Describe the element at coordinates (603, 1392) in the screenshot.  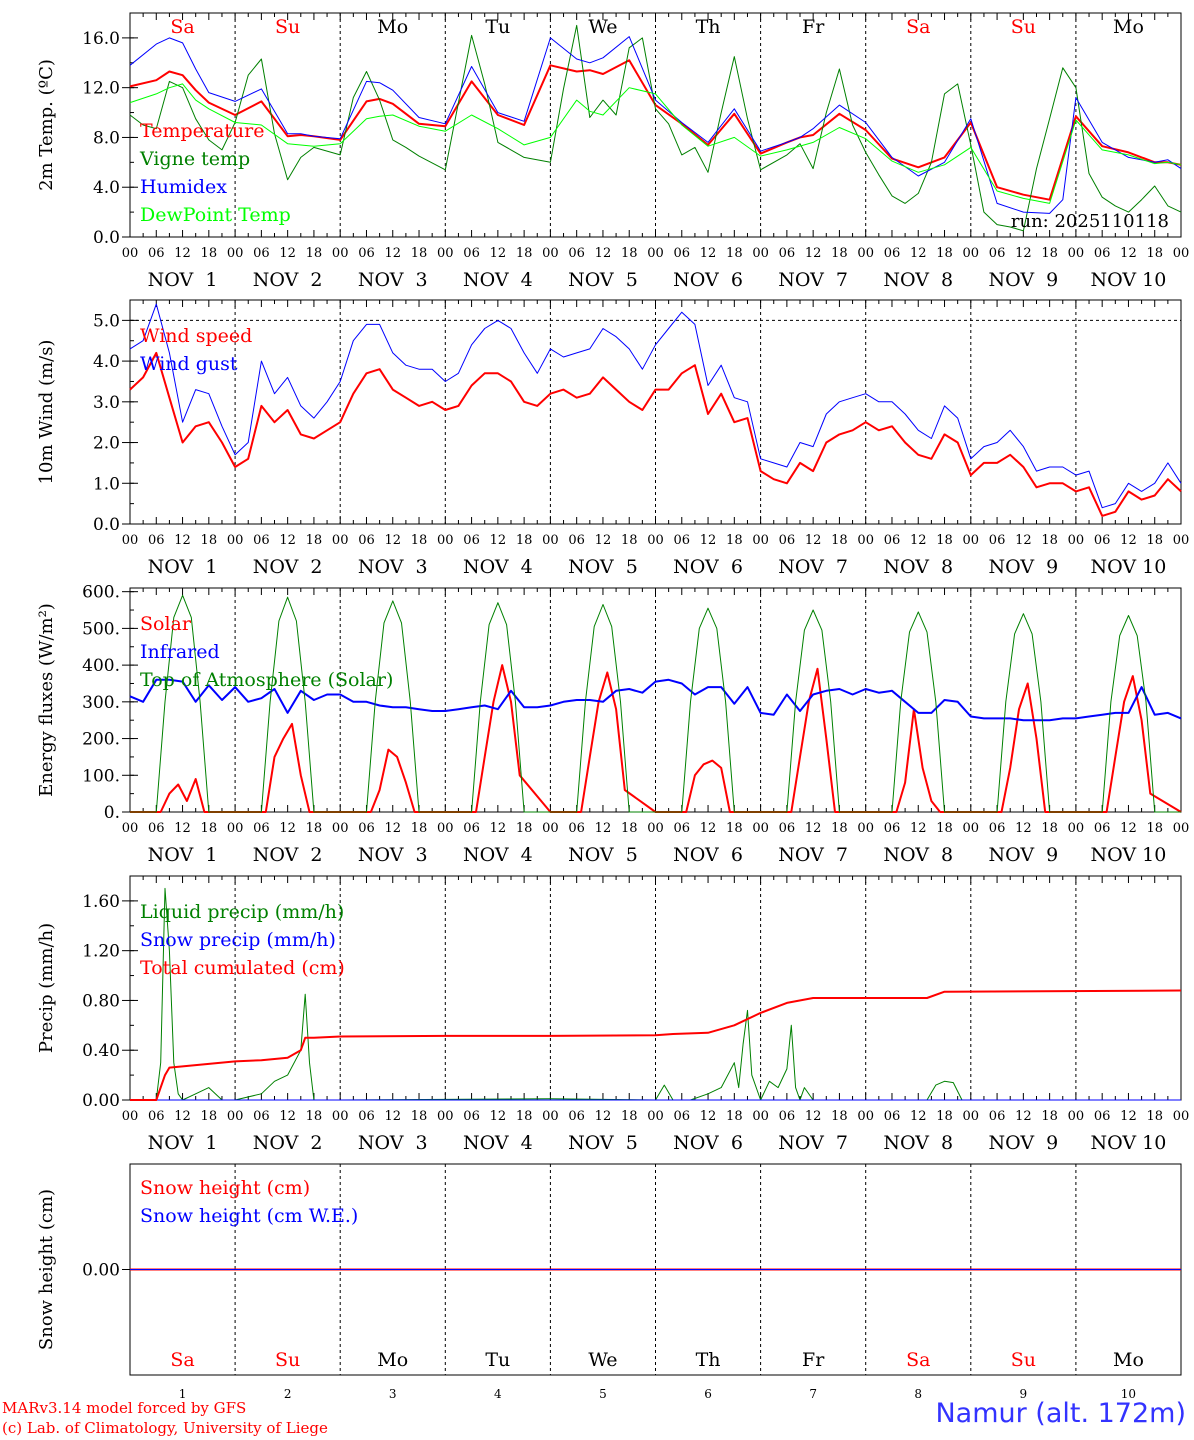
I see `snow-day-number: 5` at that location.